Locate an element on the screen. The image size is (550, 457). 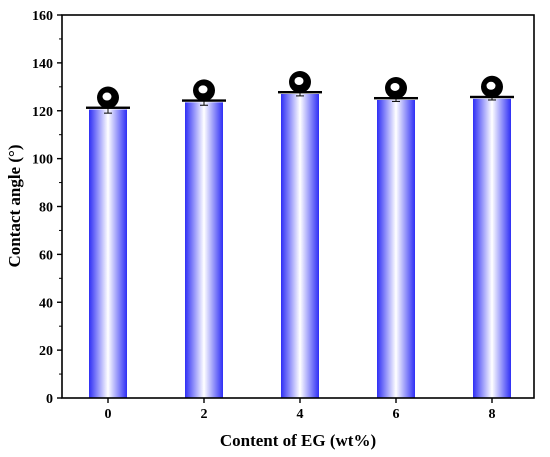
y-tick-label: 20 is located at coordinates (46, 351).